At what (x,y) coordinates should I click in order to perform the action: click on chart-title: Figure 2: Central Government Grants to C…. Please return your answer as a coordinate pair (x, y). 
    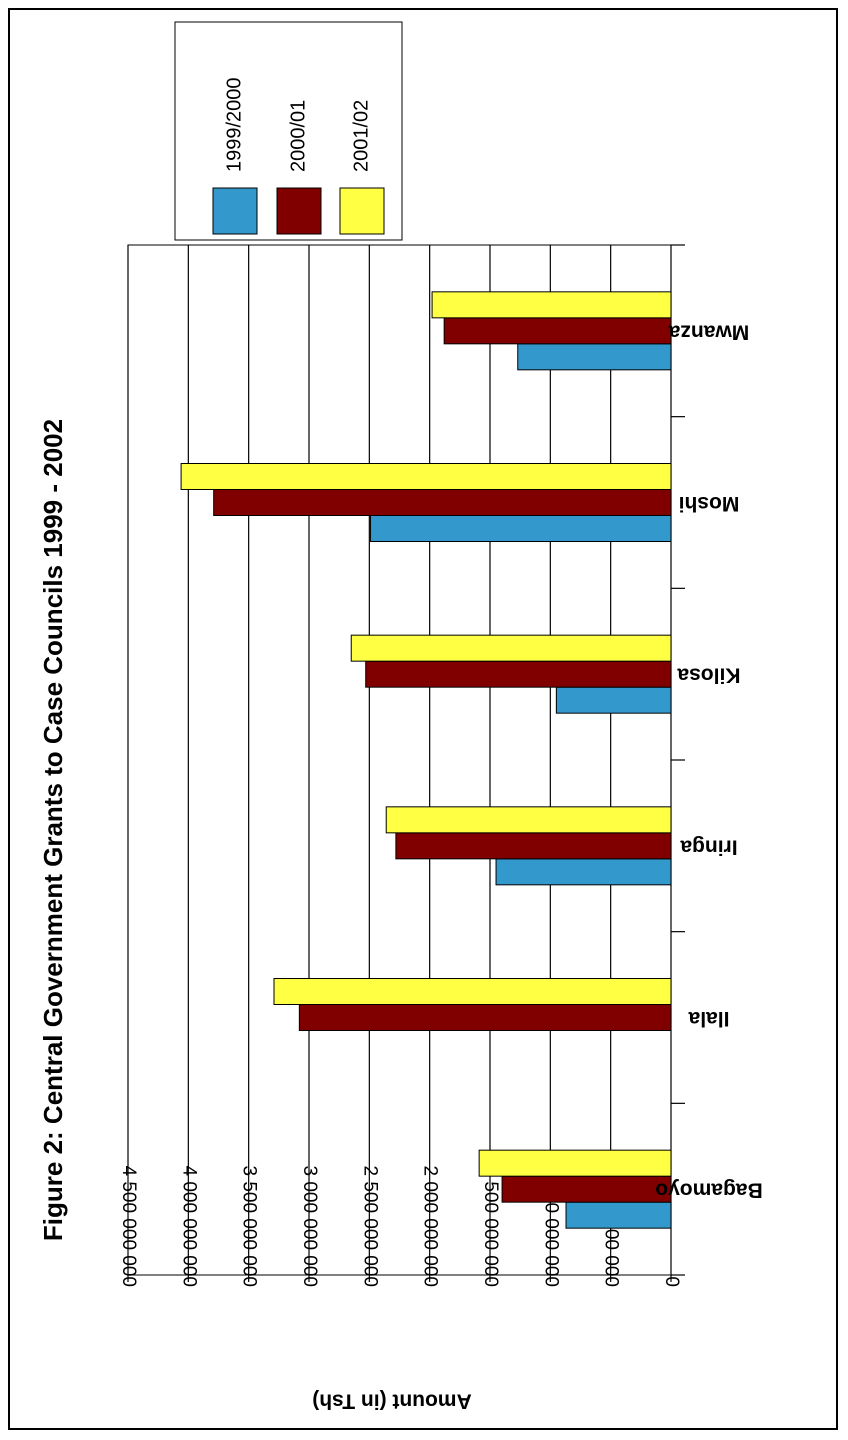
    Looking at the image, I should click on (53, 830).